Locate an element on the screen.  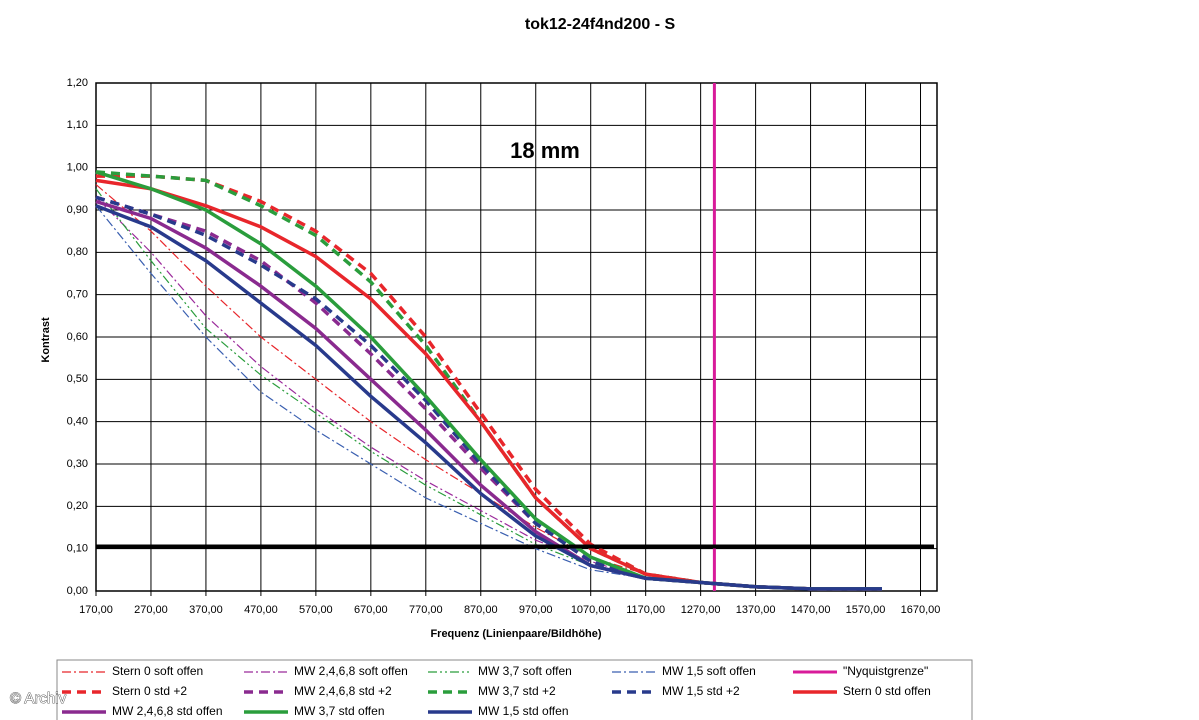
x-tick-label: 770,00 is located at coordinates (426, 610).